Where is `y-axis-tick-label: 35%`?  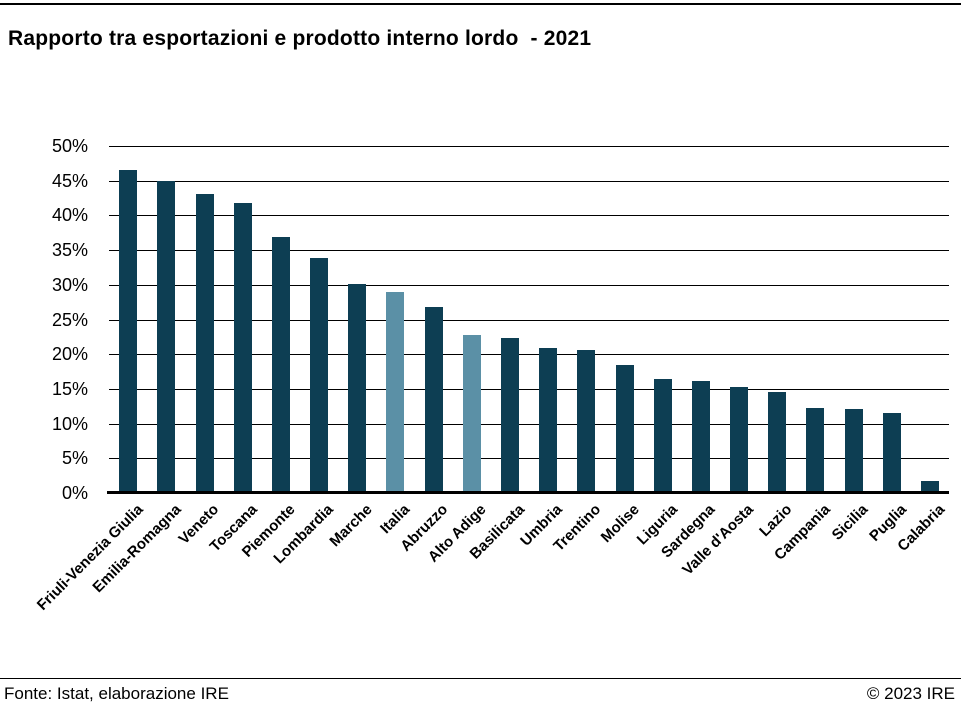 y-axis-tick-label: 35% is located at coordinates (69, 250).